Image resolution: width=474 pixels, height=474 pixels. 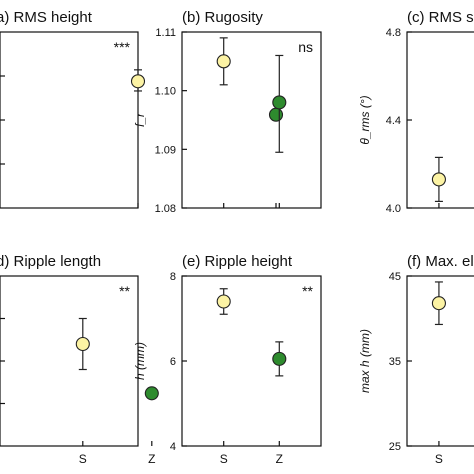 I want to click on panel-title-e: (e) Ripple height, so click(x=237, y=261).